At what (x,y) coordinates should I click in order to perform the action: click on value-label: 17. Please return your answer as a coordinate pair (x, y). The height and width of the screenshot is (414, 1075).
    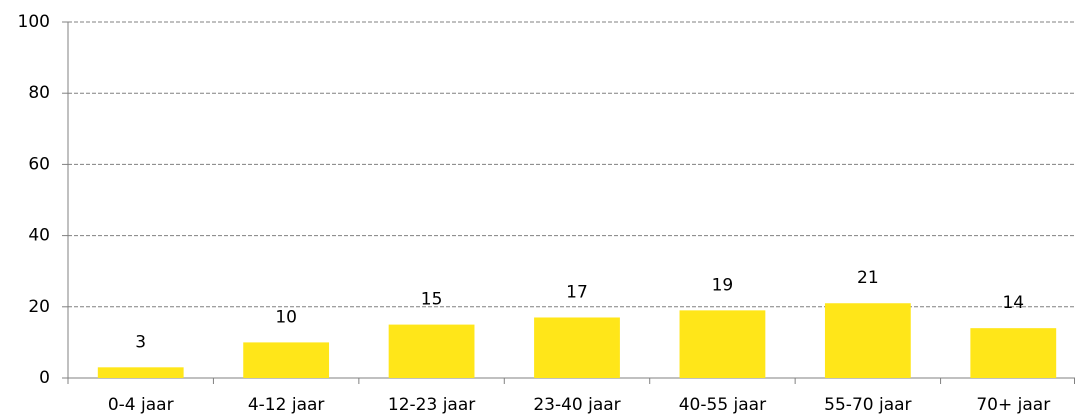
    Looking at the image, I should click on (577, 292).